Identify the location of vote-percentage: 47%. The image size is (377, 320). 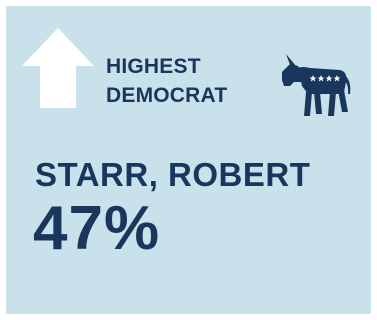
(97, 228).